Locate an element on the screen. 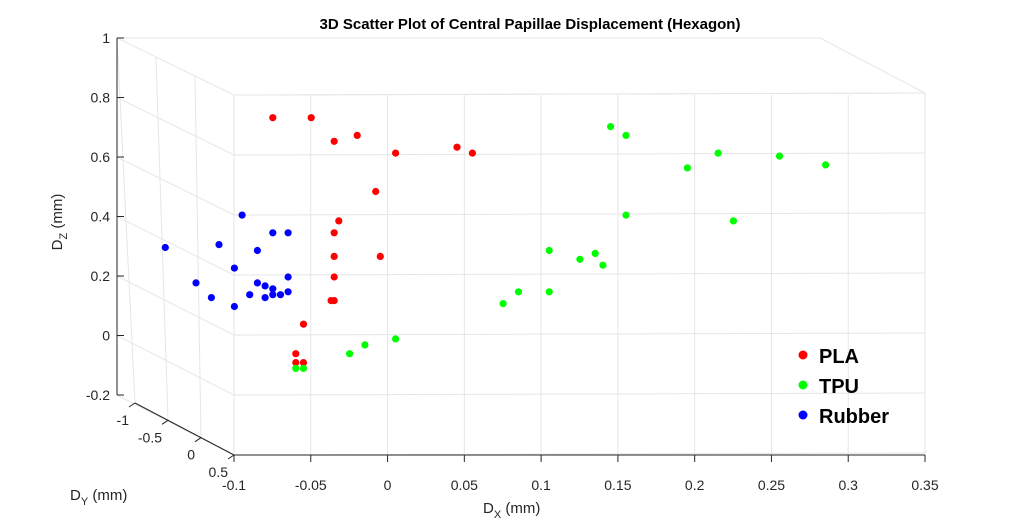 This screenshot has height=525, width=1023. grid-front-top-edge is located at coordinates (579, 94).